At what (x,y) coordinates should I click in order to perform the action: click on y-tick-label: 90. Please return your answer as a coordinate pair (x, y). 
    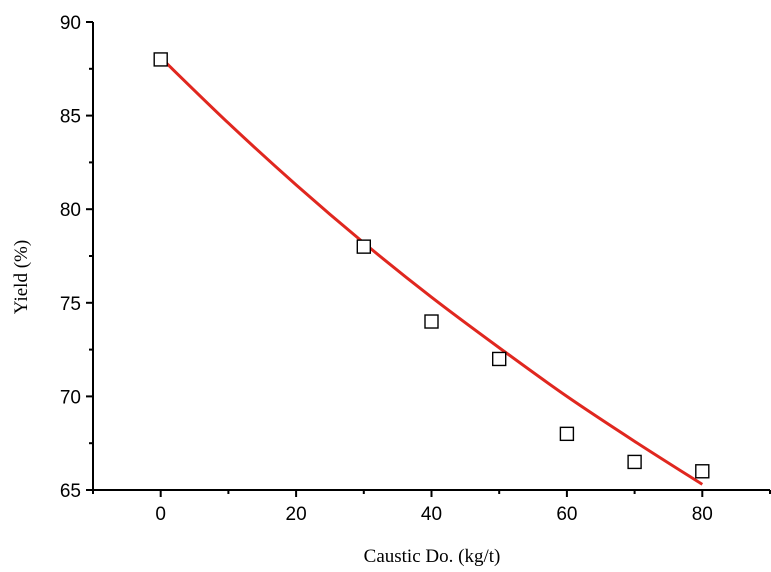
    Looking at the image, I should click on (70, 23).